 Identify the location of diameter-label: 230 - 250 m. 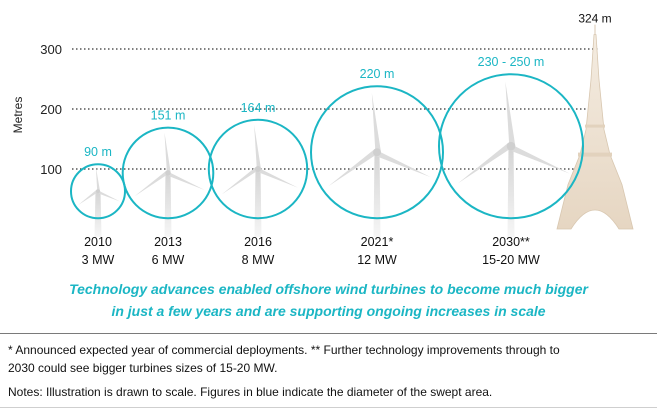
(511, 62).